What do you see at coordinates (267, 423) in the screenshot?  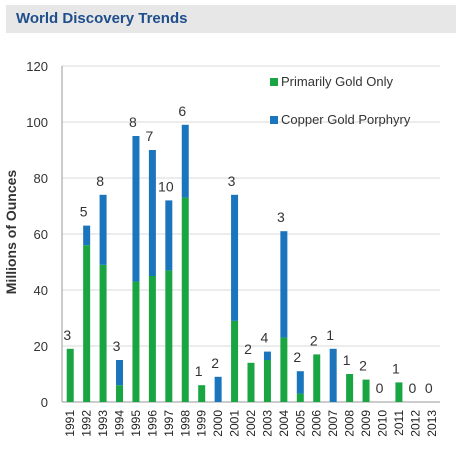 I see `x-tick-label: 2003` at bounding box center [267, 423].